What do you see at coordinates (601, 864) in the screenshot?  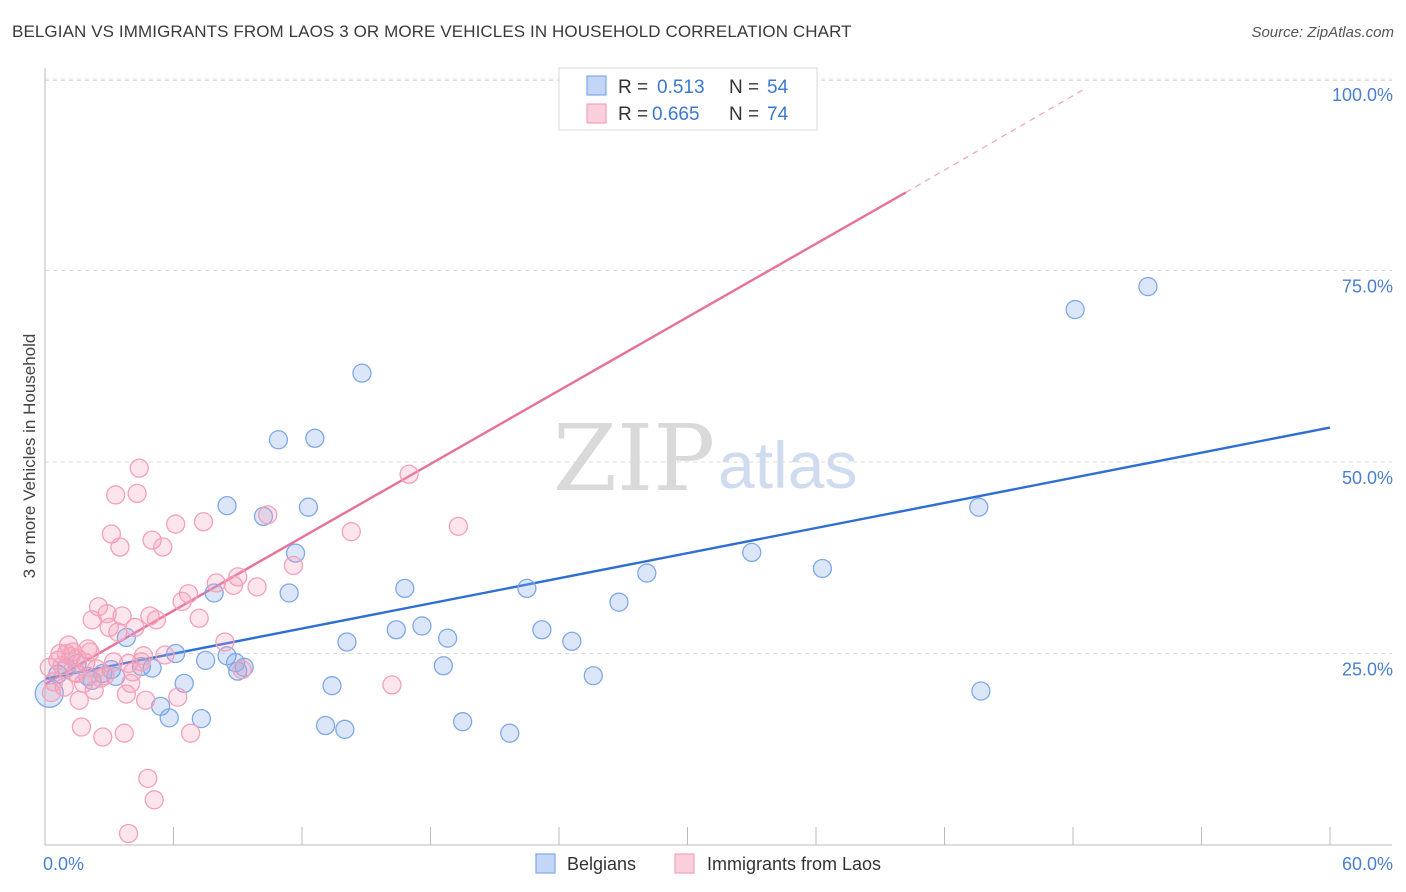 I see `bottom-legend-belgians: Belgians` at bounding box center [601, 864].